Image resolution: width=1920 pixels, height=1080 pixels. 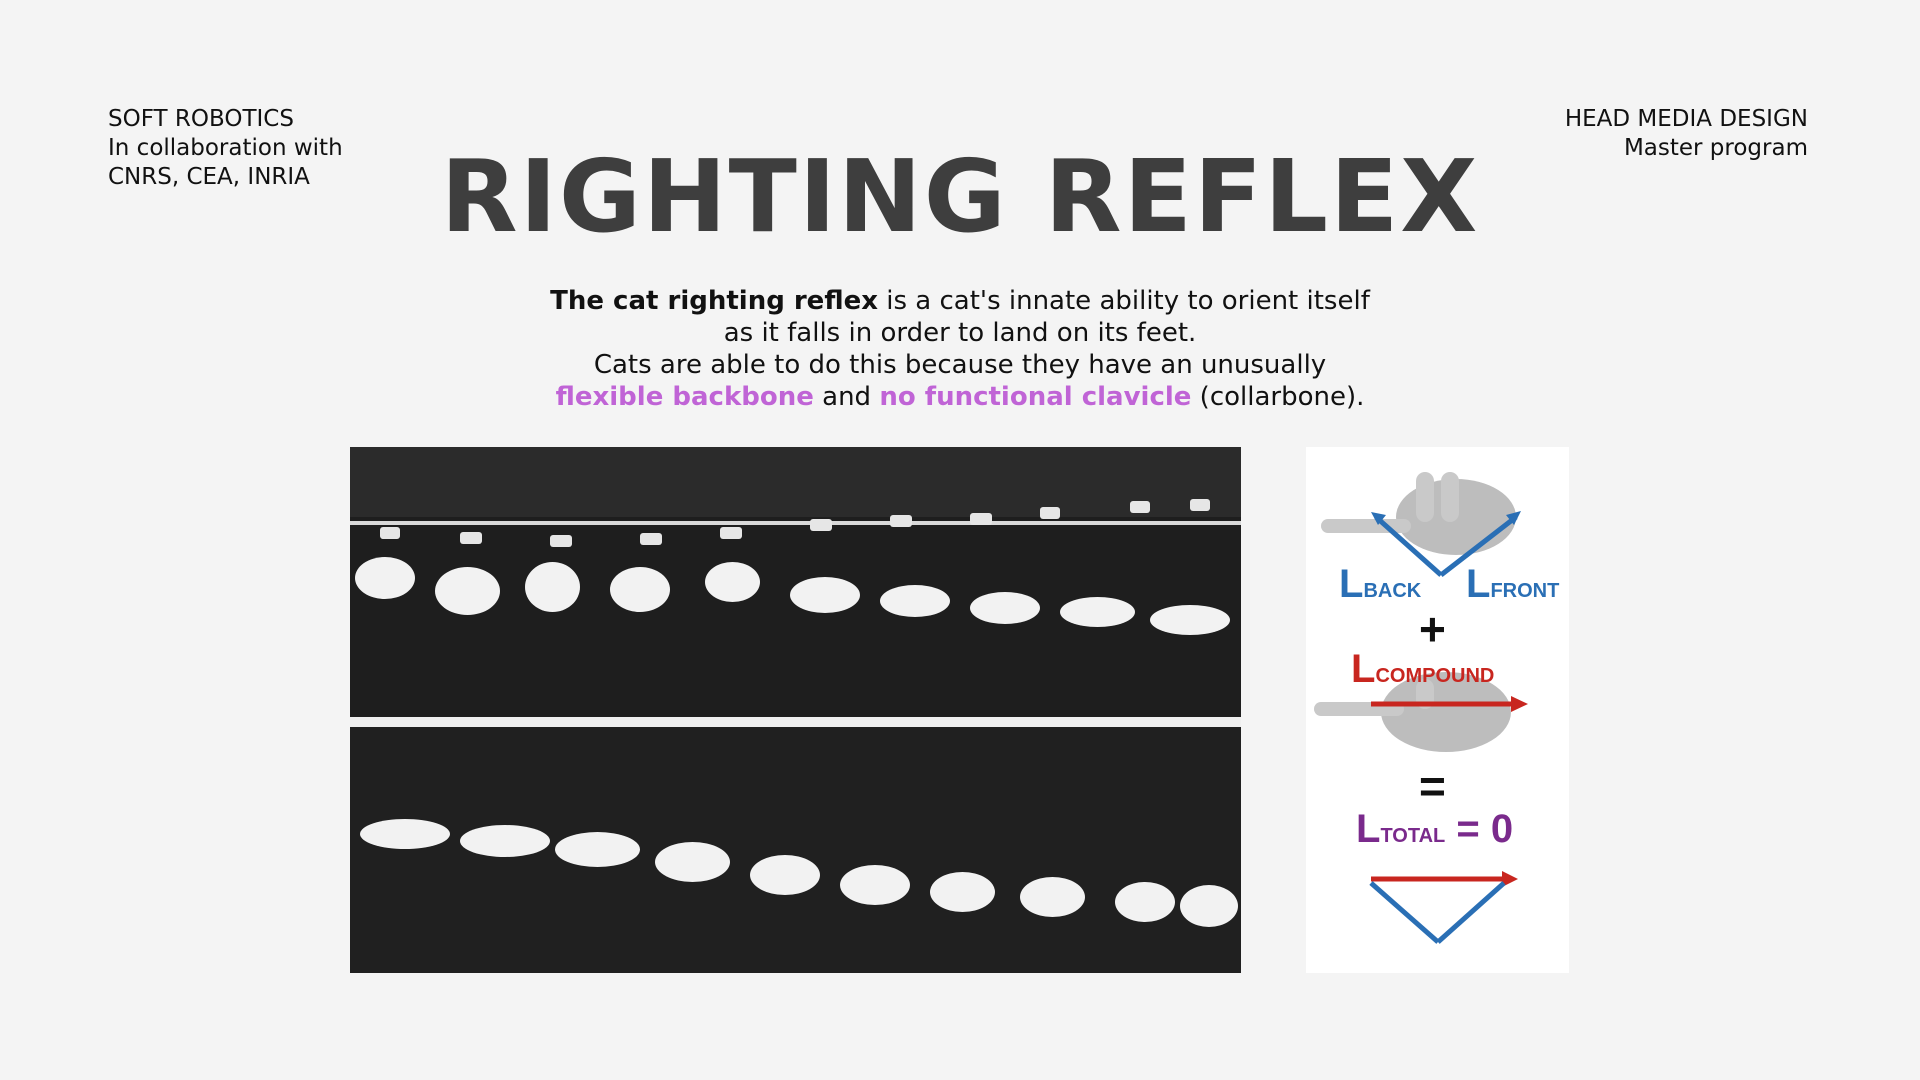 I want to click on label-l-compound: LCOMPOUND, so click(x=1423, y=669).